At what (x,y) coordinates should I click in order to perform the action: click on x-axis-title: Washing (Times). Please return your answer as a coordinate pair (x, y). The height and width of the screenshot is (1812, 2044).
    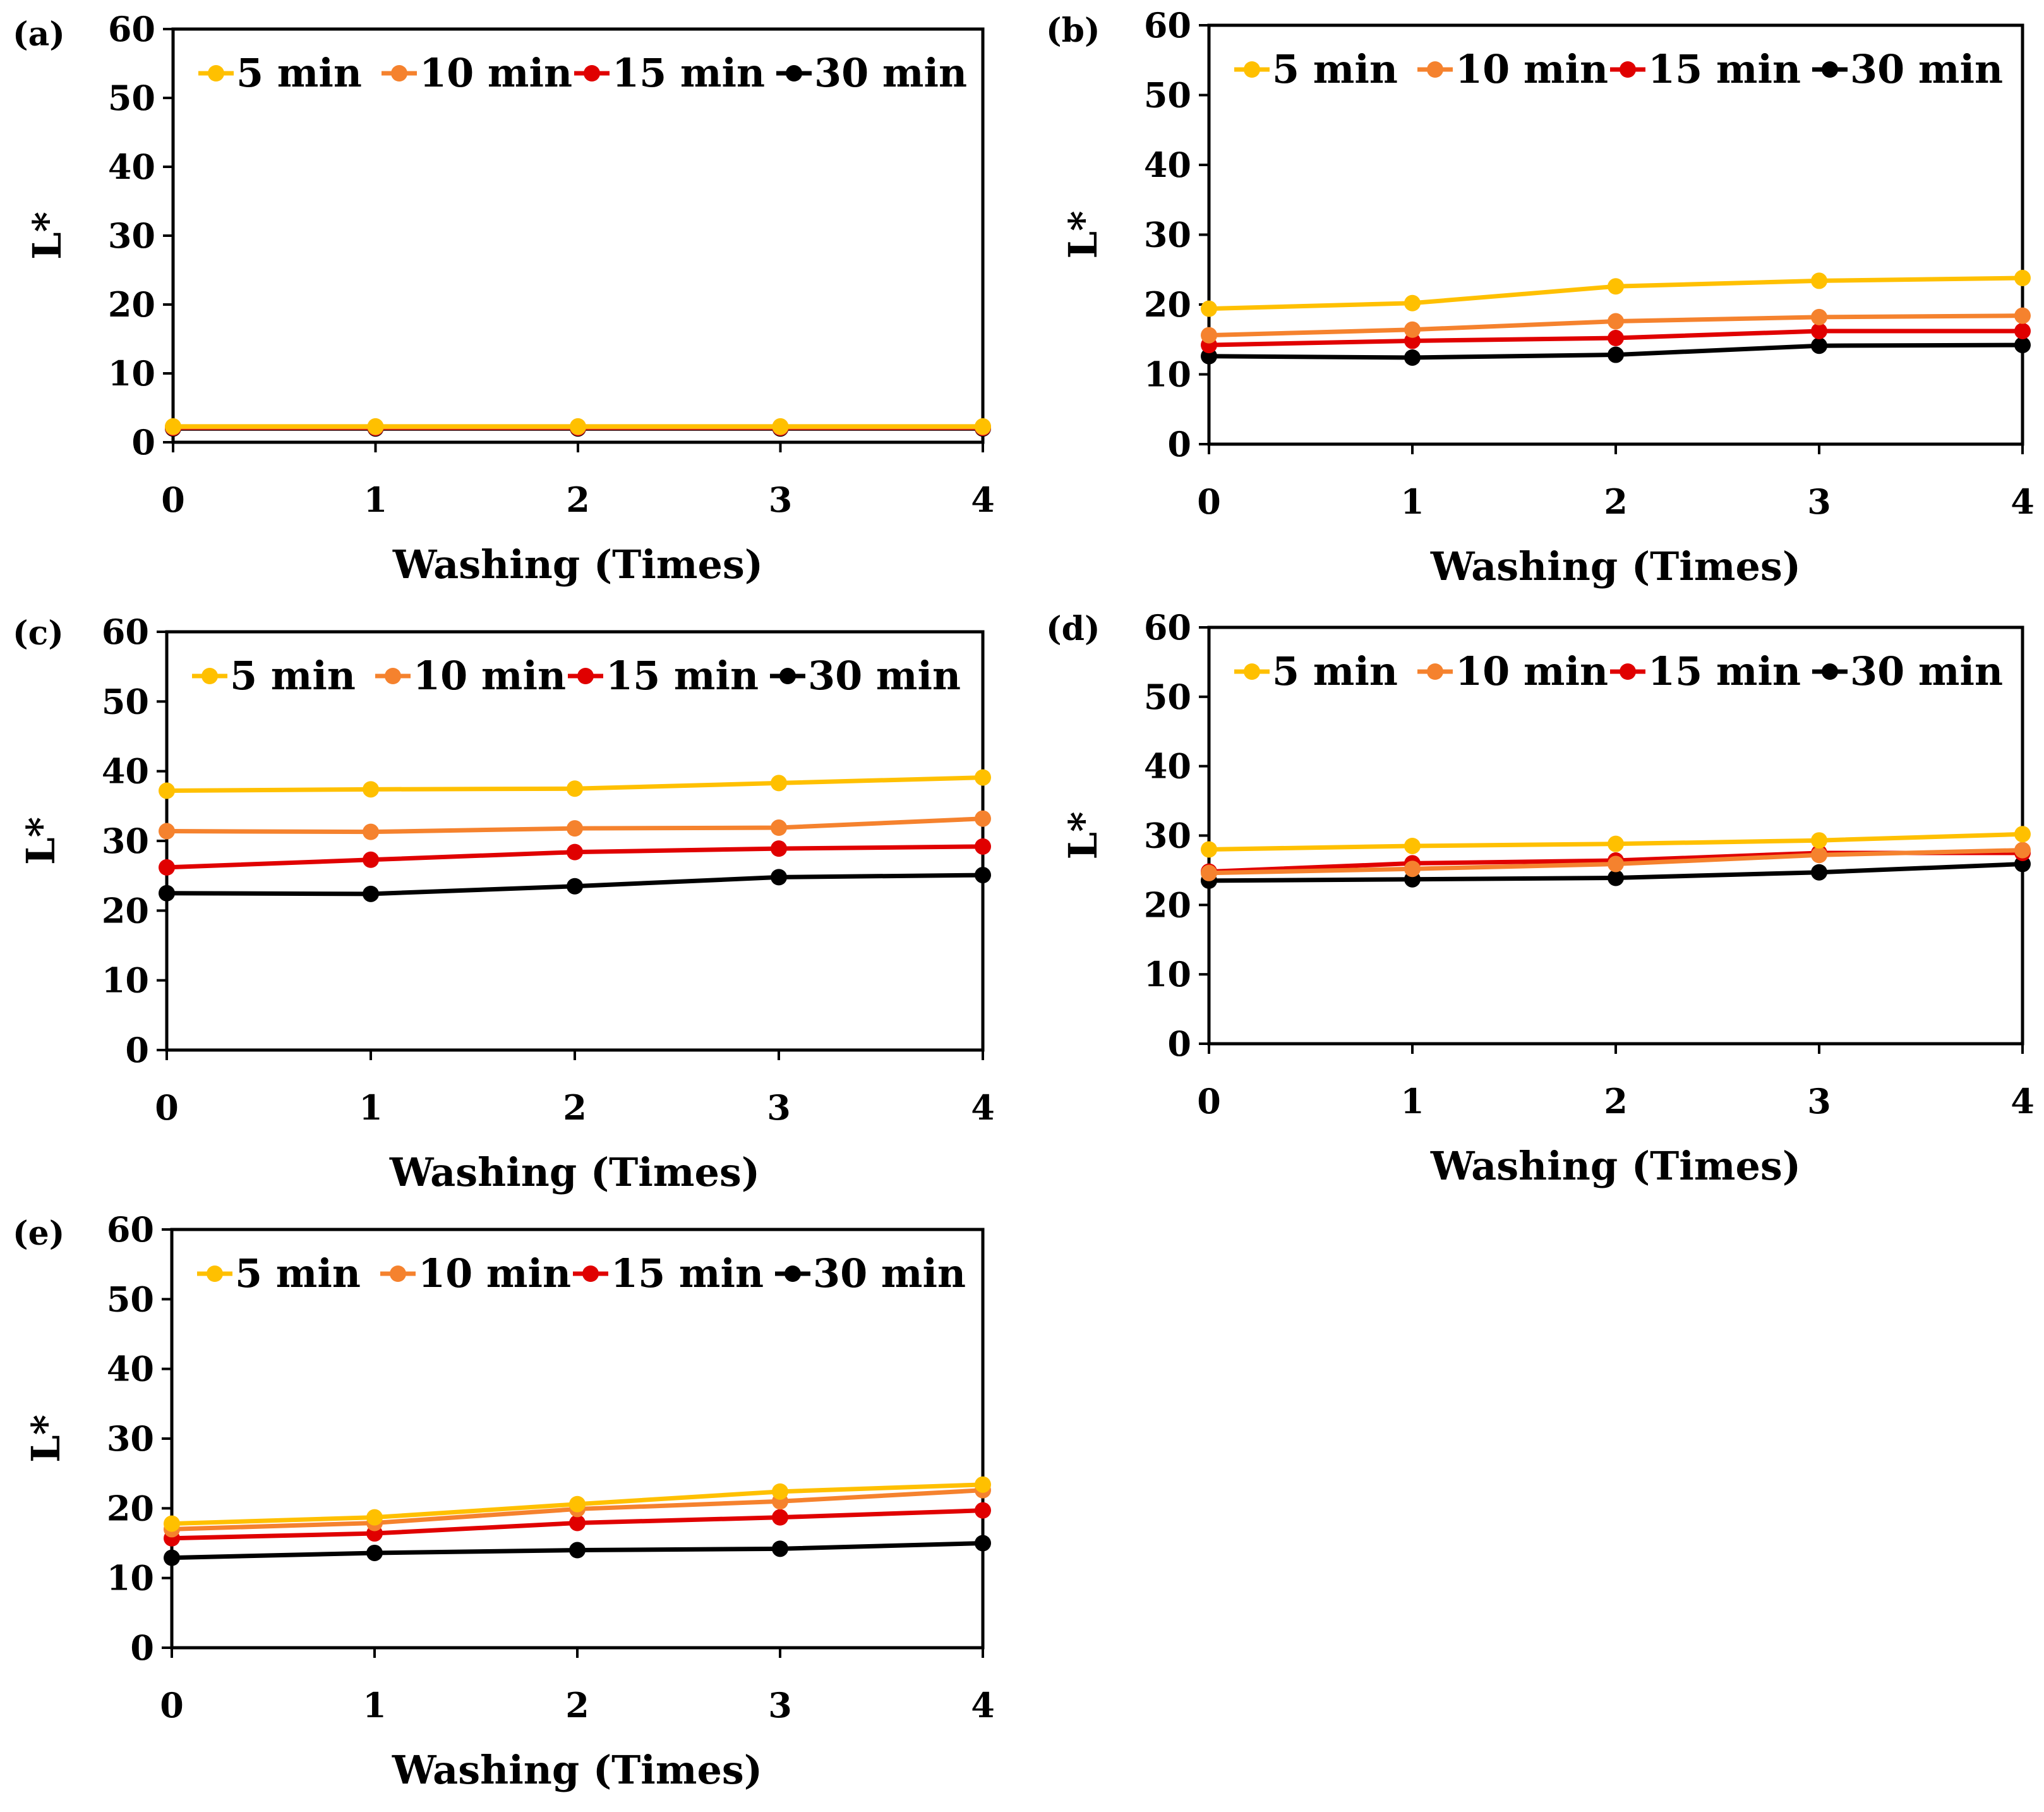
    Looking at the image, I should click on (1616, 566).